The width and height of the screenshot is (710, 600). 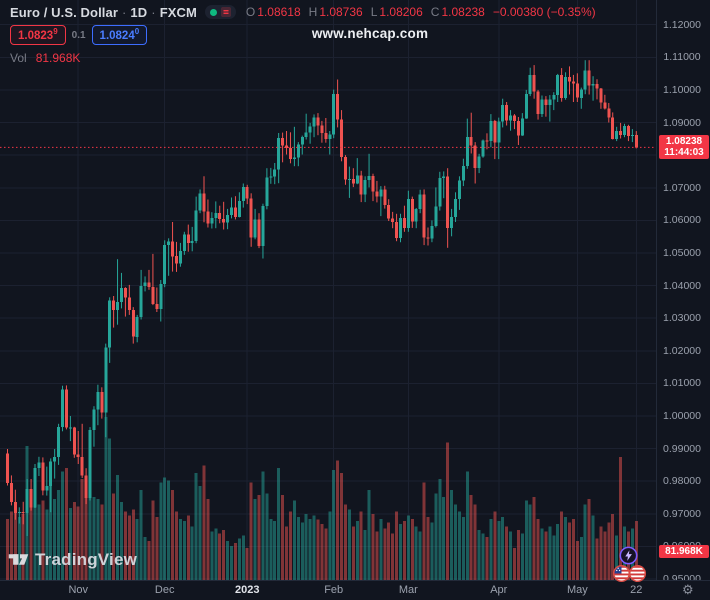 I want to click on exchange-label: FXCM, so click(x=178, y=12).